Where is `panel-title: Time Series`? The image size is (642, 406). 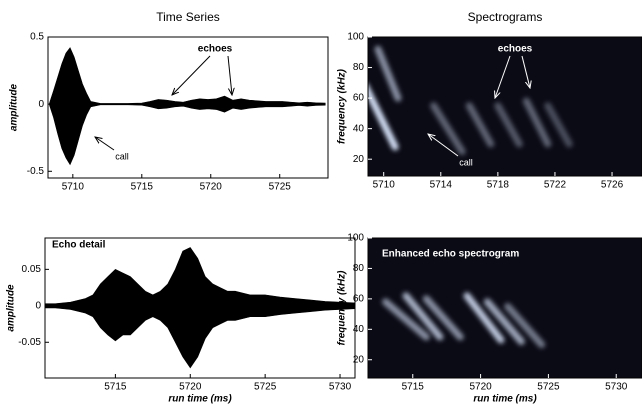 panel-title: Time Series is located at coordinates (188, 17).